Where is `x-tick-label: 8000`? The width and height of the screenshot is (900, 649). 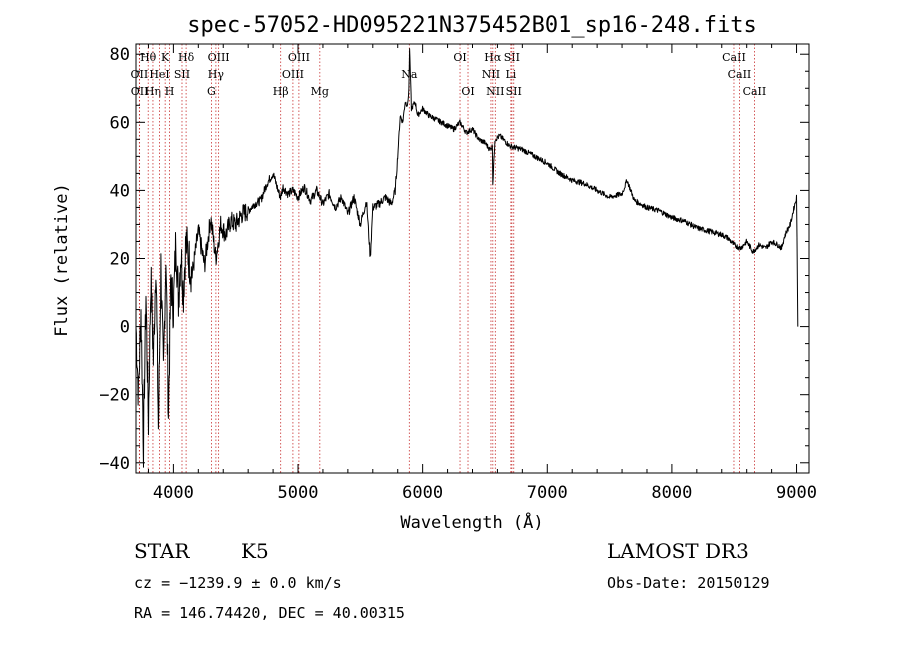
x-tick-label: 8000 is located at coordinates (671, 493).